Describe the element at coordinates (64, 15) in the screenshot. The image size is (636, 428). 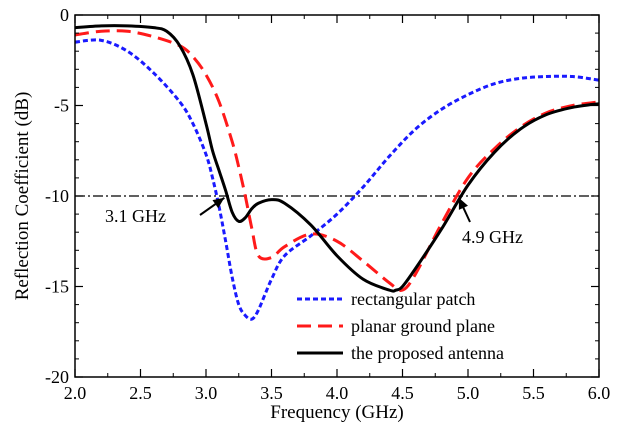
I see `y-tick-label: 0` at that location.